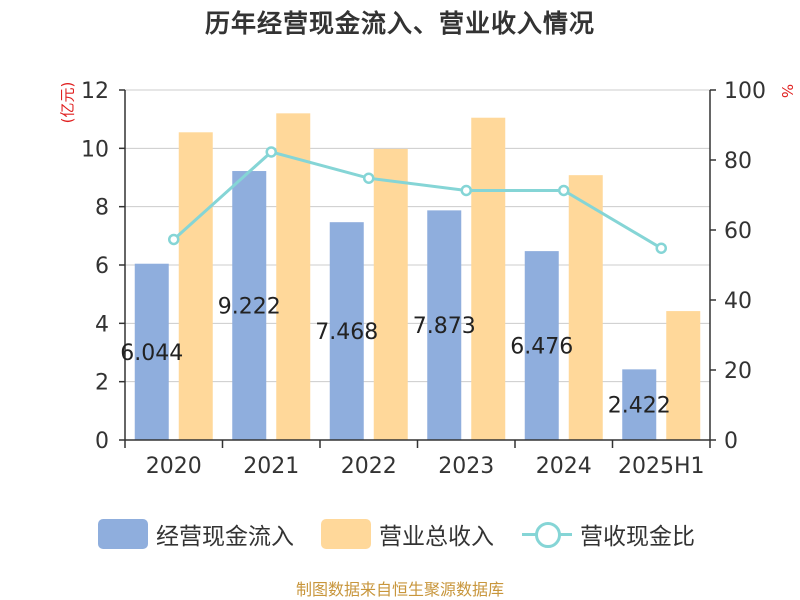 This screenshot has width=800, height=600. Describe the element at coordinates (738, 231) in the screenshot. I see `right-axis-tick-label: 60` at that location.